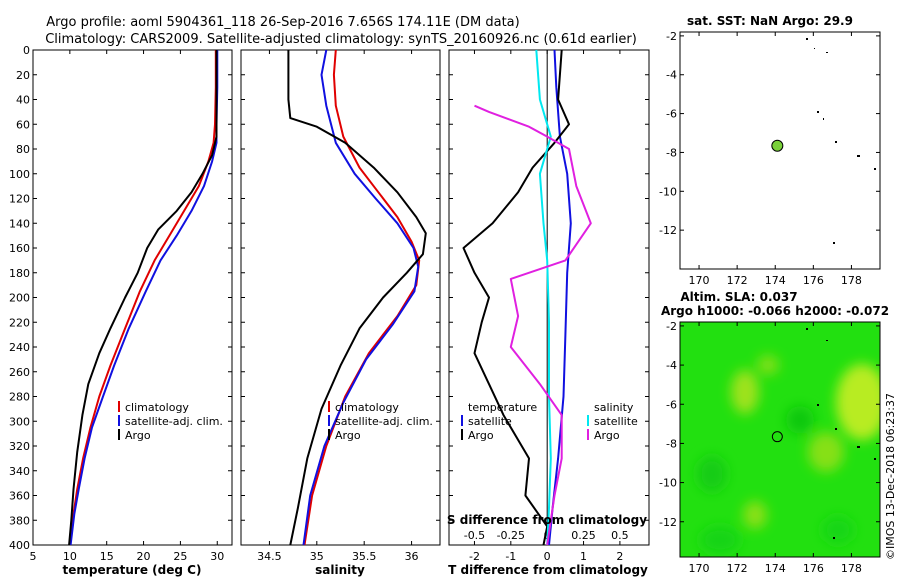 The width and height of the screenshot is (900, 580). I want to click on difference-legend-salinity: salinity satellite Argo, so click(612, 421).